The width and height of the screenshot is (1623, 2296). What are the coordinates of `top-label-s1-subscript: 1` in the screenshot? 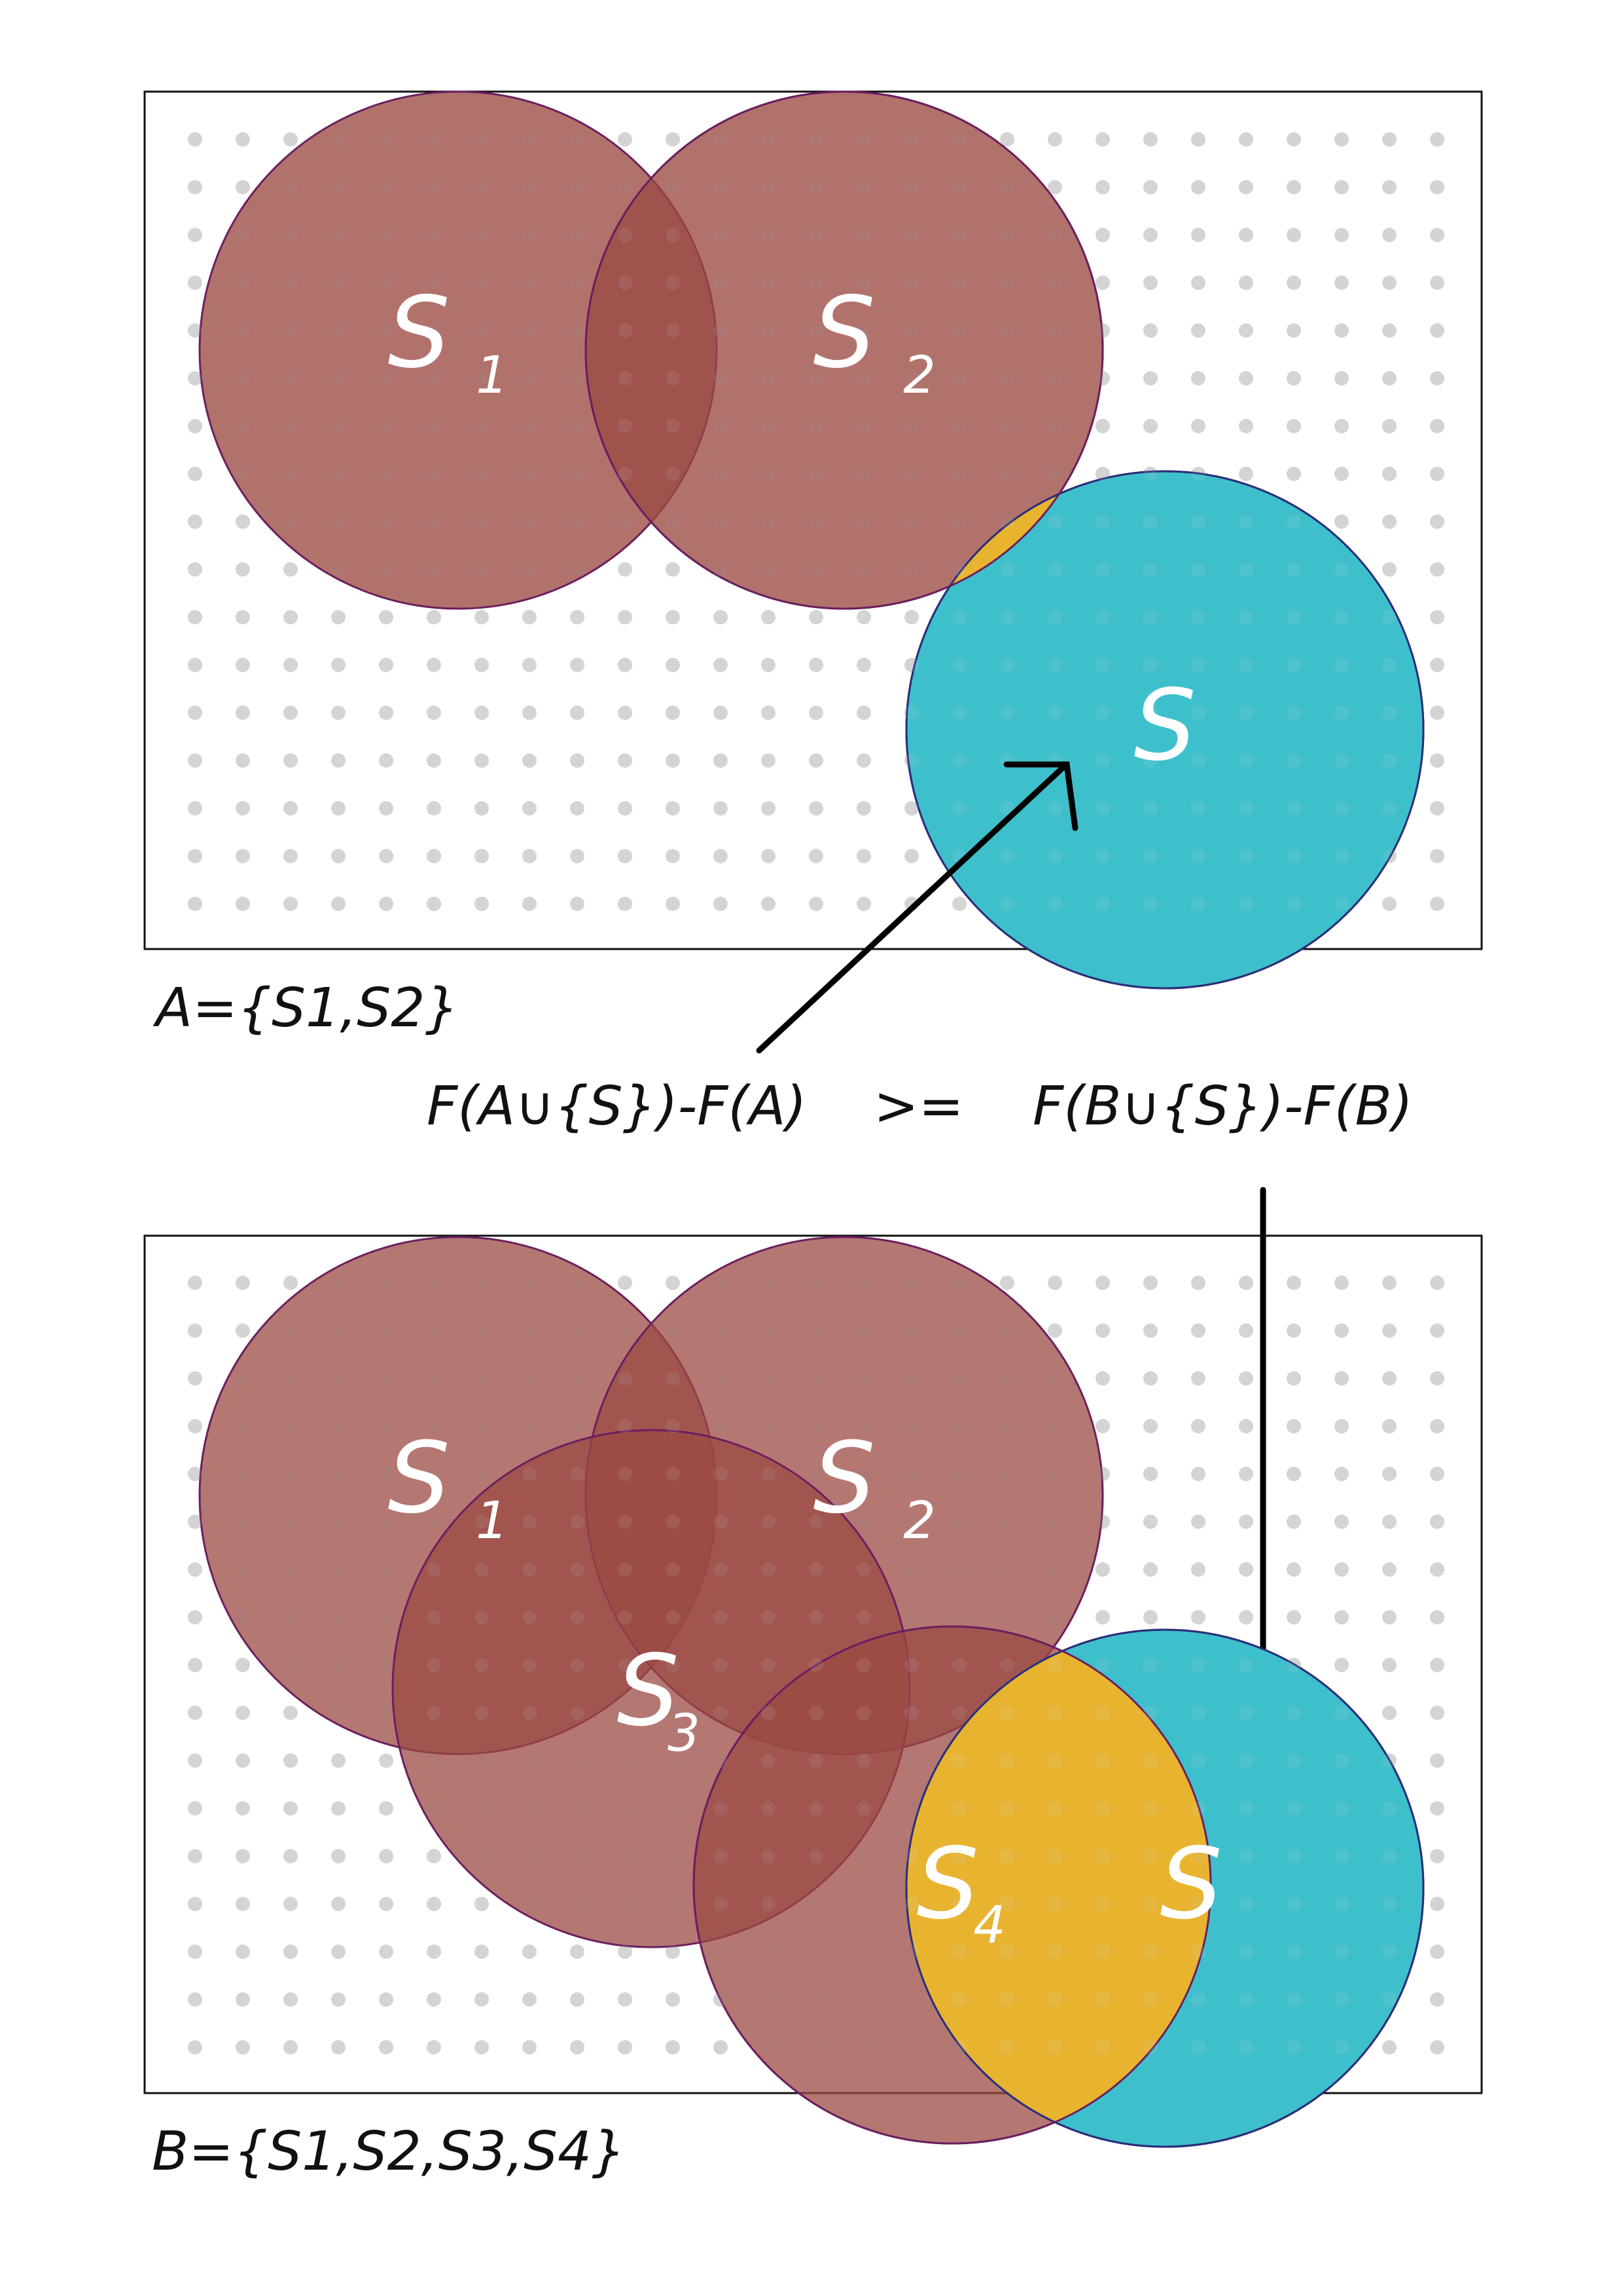 It's located at (492, 376).